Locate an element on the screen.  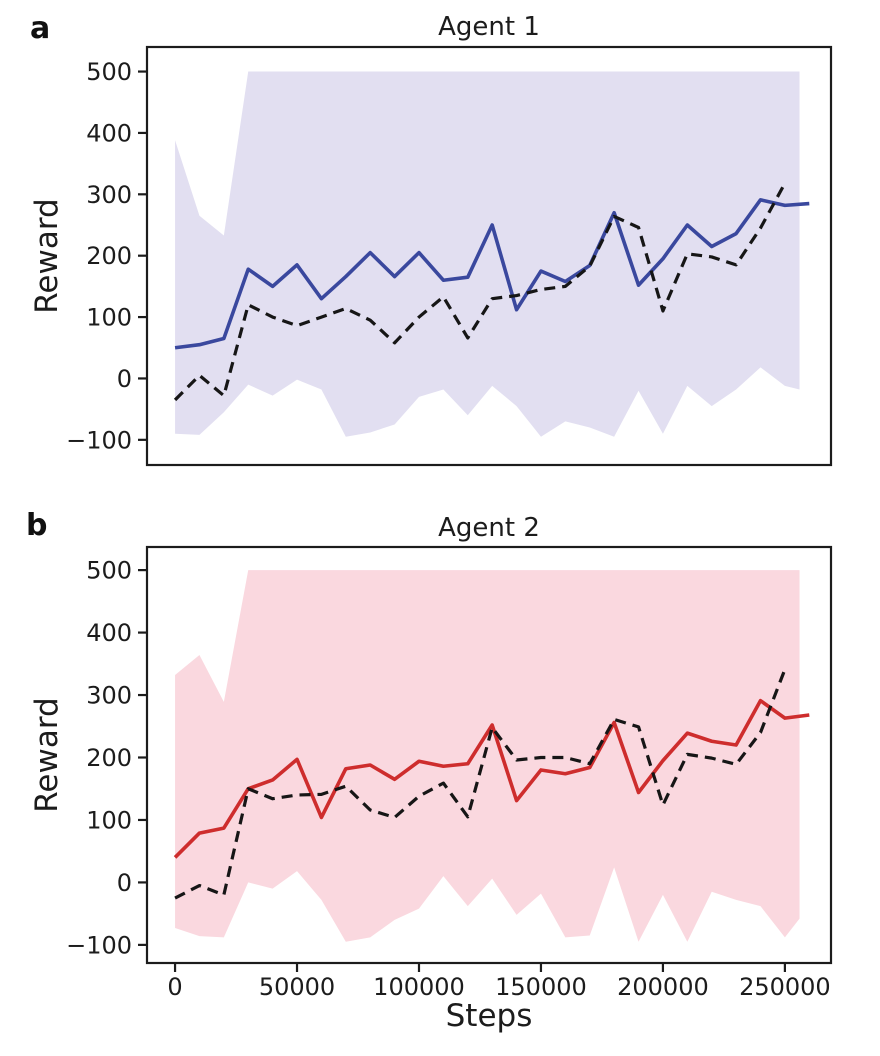
x-tick-label: 50000 is located at coordinates (297, 987).